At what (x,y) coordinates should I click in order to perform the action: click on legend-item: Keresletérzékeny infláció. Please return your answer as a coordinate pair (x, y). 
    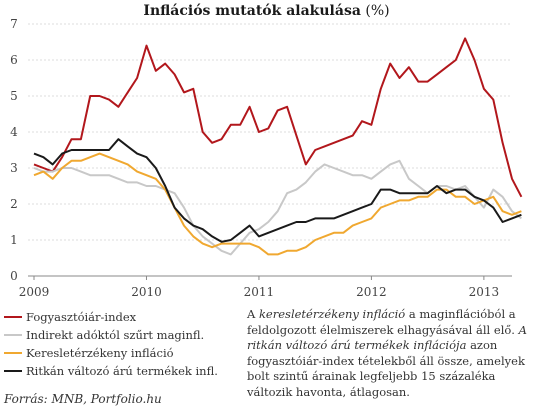
    Looking at the image, I should click on (89, 353).